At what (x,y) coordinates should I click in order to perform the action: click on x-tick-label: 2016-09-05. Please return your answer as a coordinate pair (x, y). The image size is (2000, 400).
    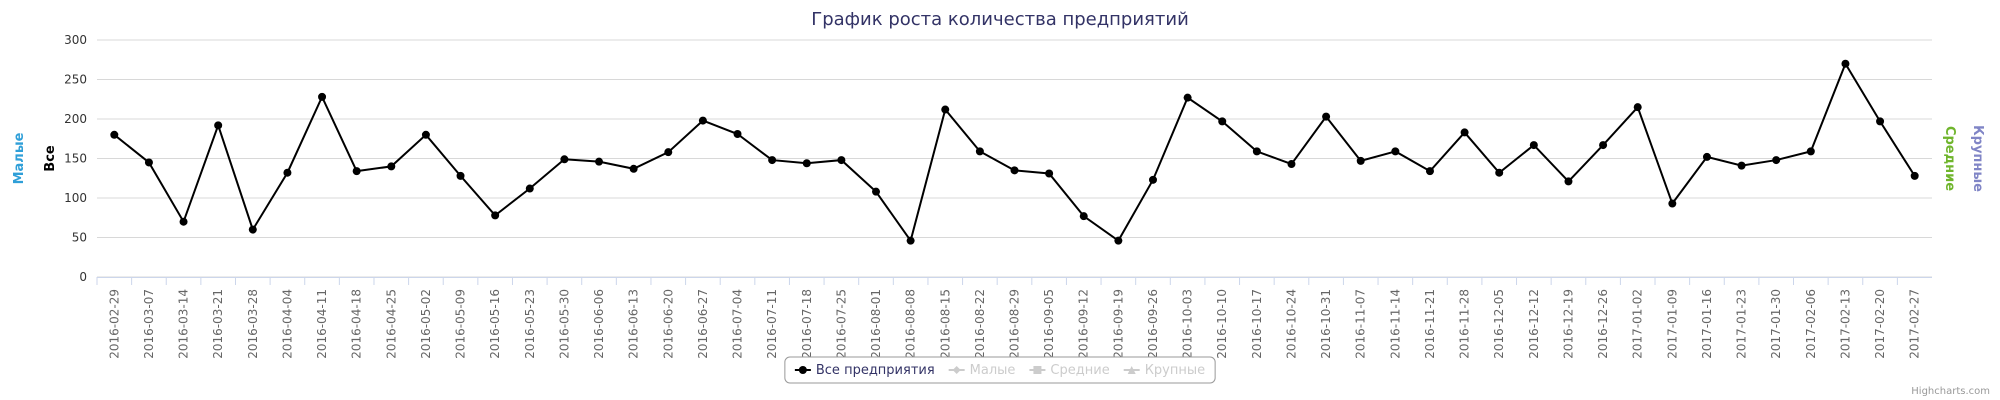
    Looking at the image, I should click on (1049, 324).